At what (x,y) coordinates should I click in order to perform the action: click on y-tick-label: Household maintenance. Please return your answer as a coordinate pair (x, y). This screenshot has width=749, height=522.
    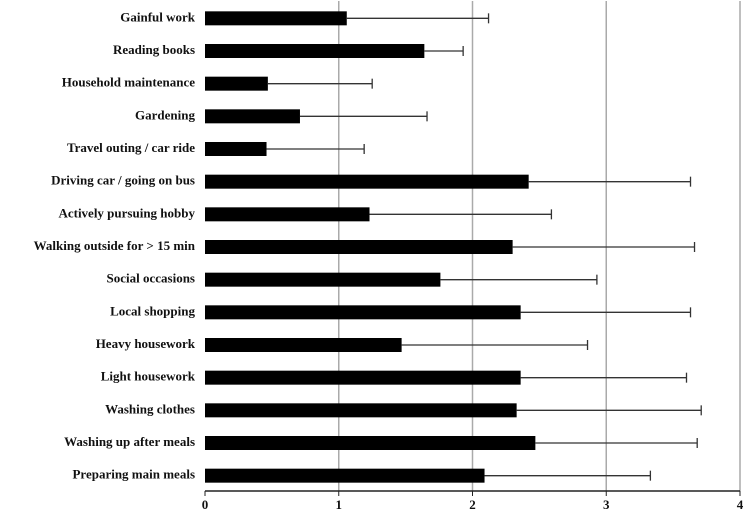
    Looking at the image, I should click on (128, 82).